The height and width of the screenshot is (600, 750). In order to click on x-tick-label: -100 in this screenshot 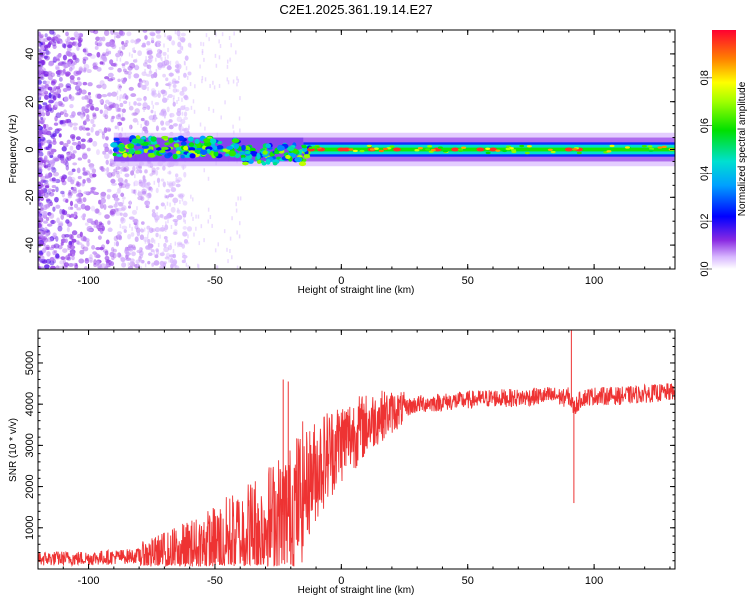, I will do `click(89, 581)`.